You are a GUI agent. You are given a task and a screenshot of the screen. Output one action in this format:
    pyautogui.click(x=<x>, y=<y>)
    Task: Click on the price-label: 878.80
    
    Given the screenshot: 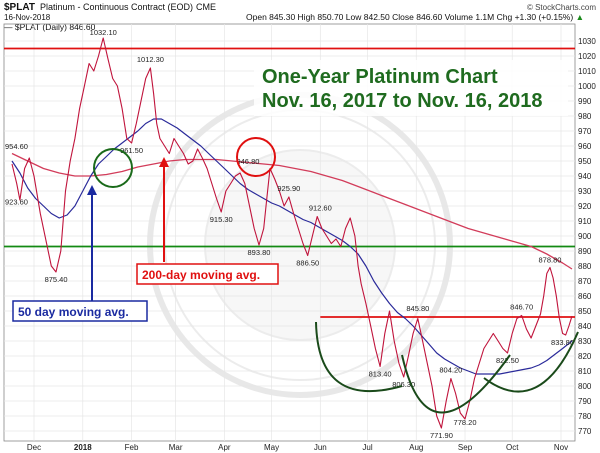 What is the action you would take?
    pyautogui.click(x=550, y=260)
    